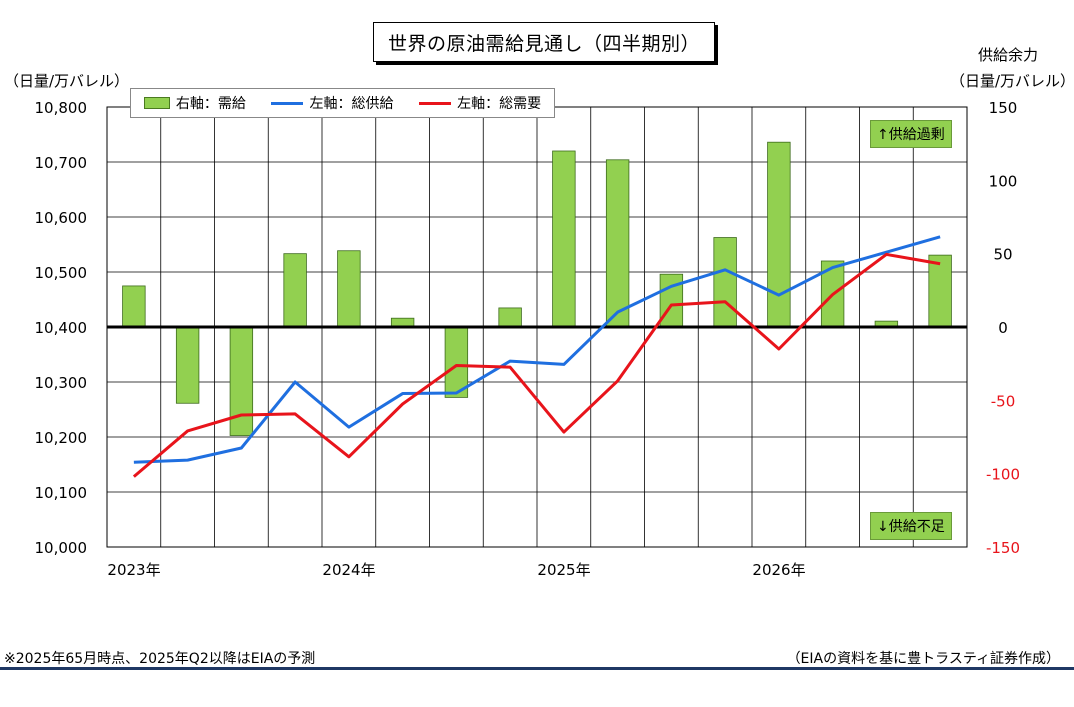 The width and height of the screenshot is (1074, 707). I want to click on left-tick-label: 10,100, so click(61, 493).